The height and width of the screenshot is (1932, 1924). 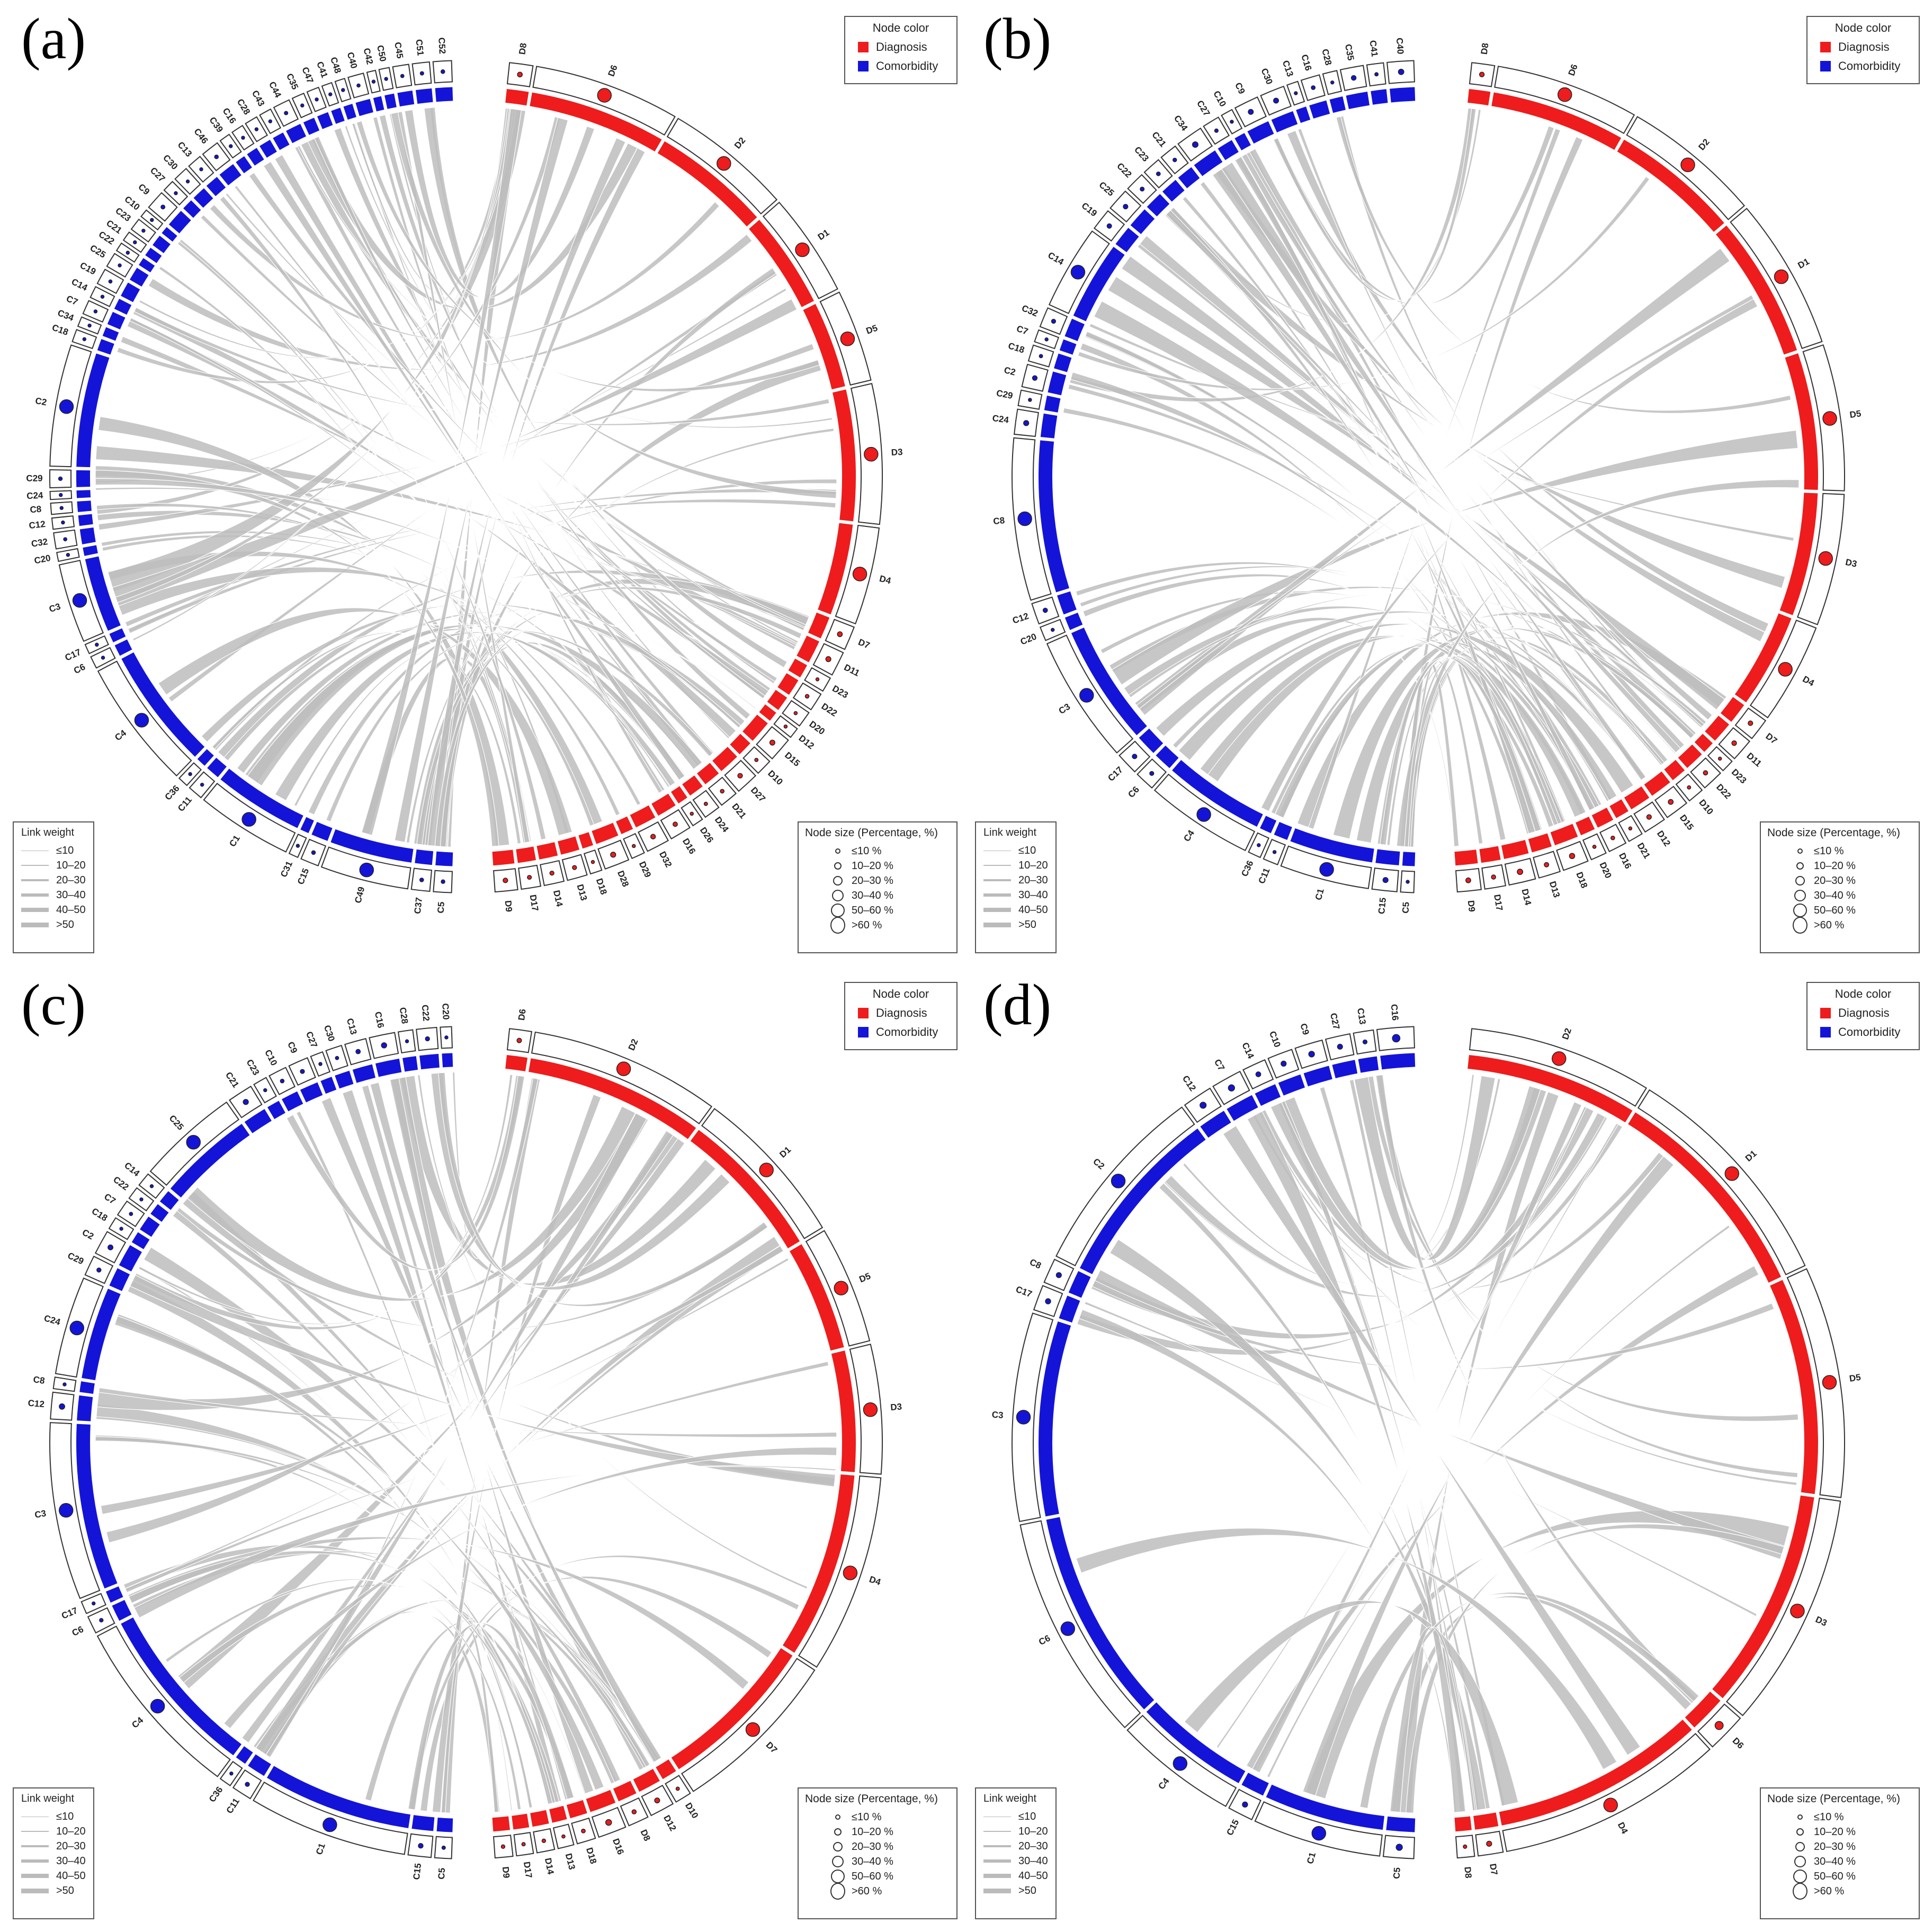 I want to click on diagnosis-node-D10: D10, so click(x=757, y=760).